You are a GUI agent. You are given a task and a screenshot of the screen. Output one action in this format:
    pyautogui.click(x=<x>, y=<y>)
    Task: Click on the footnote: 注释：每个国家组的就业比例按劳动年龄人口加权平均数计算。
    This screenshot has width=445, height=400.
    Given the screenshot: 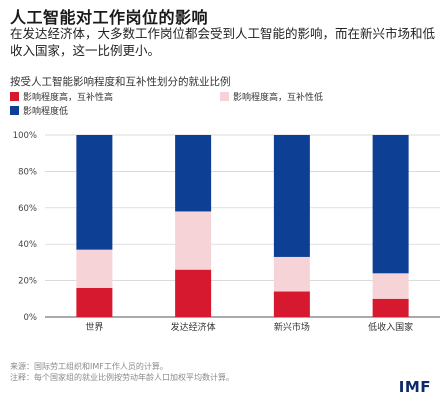 What is the action you would take?
    pyautogui.click(x=122, y=377)
    